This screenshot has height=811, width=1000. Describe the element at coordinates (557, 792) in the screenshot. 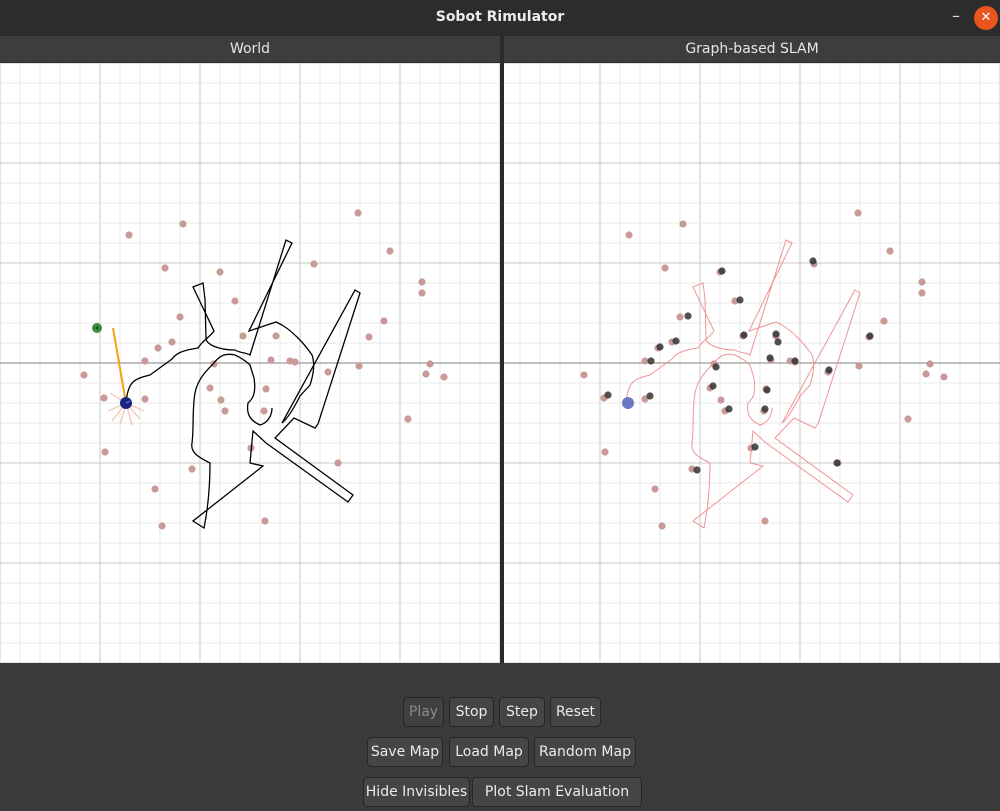

I see `plot-slam-evaluation-button: Plot Slam Evaluation` at that location.